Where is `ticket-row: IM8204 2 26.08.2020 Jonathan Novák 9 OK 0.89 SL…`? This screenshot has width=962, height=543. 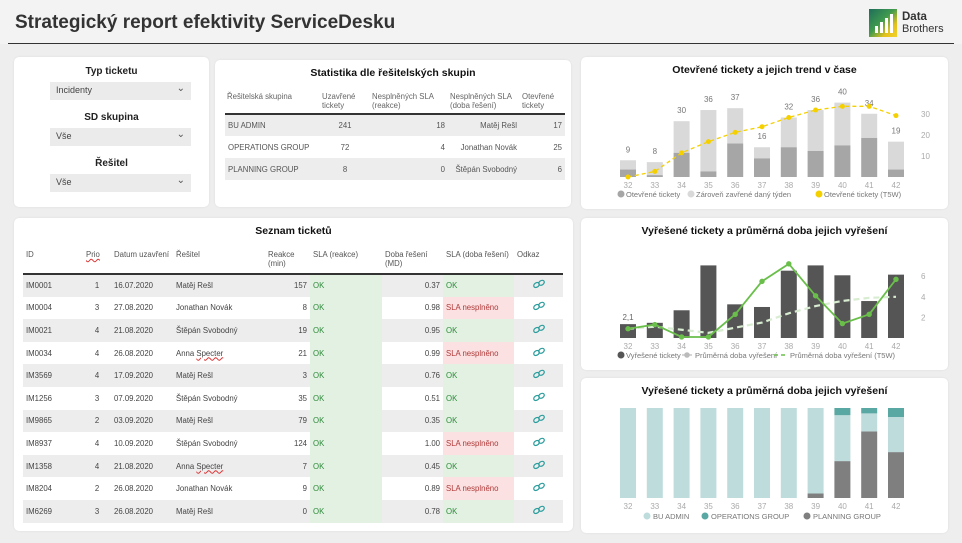
ticket-row: IM8204 2 26.08.2020 Jonathan Novák 9 OK 0.89 SL… is located at coordinates (293, 488).